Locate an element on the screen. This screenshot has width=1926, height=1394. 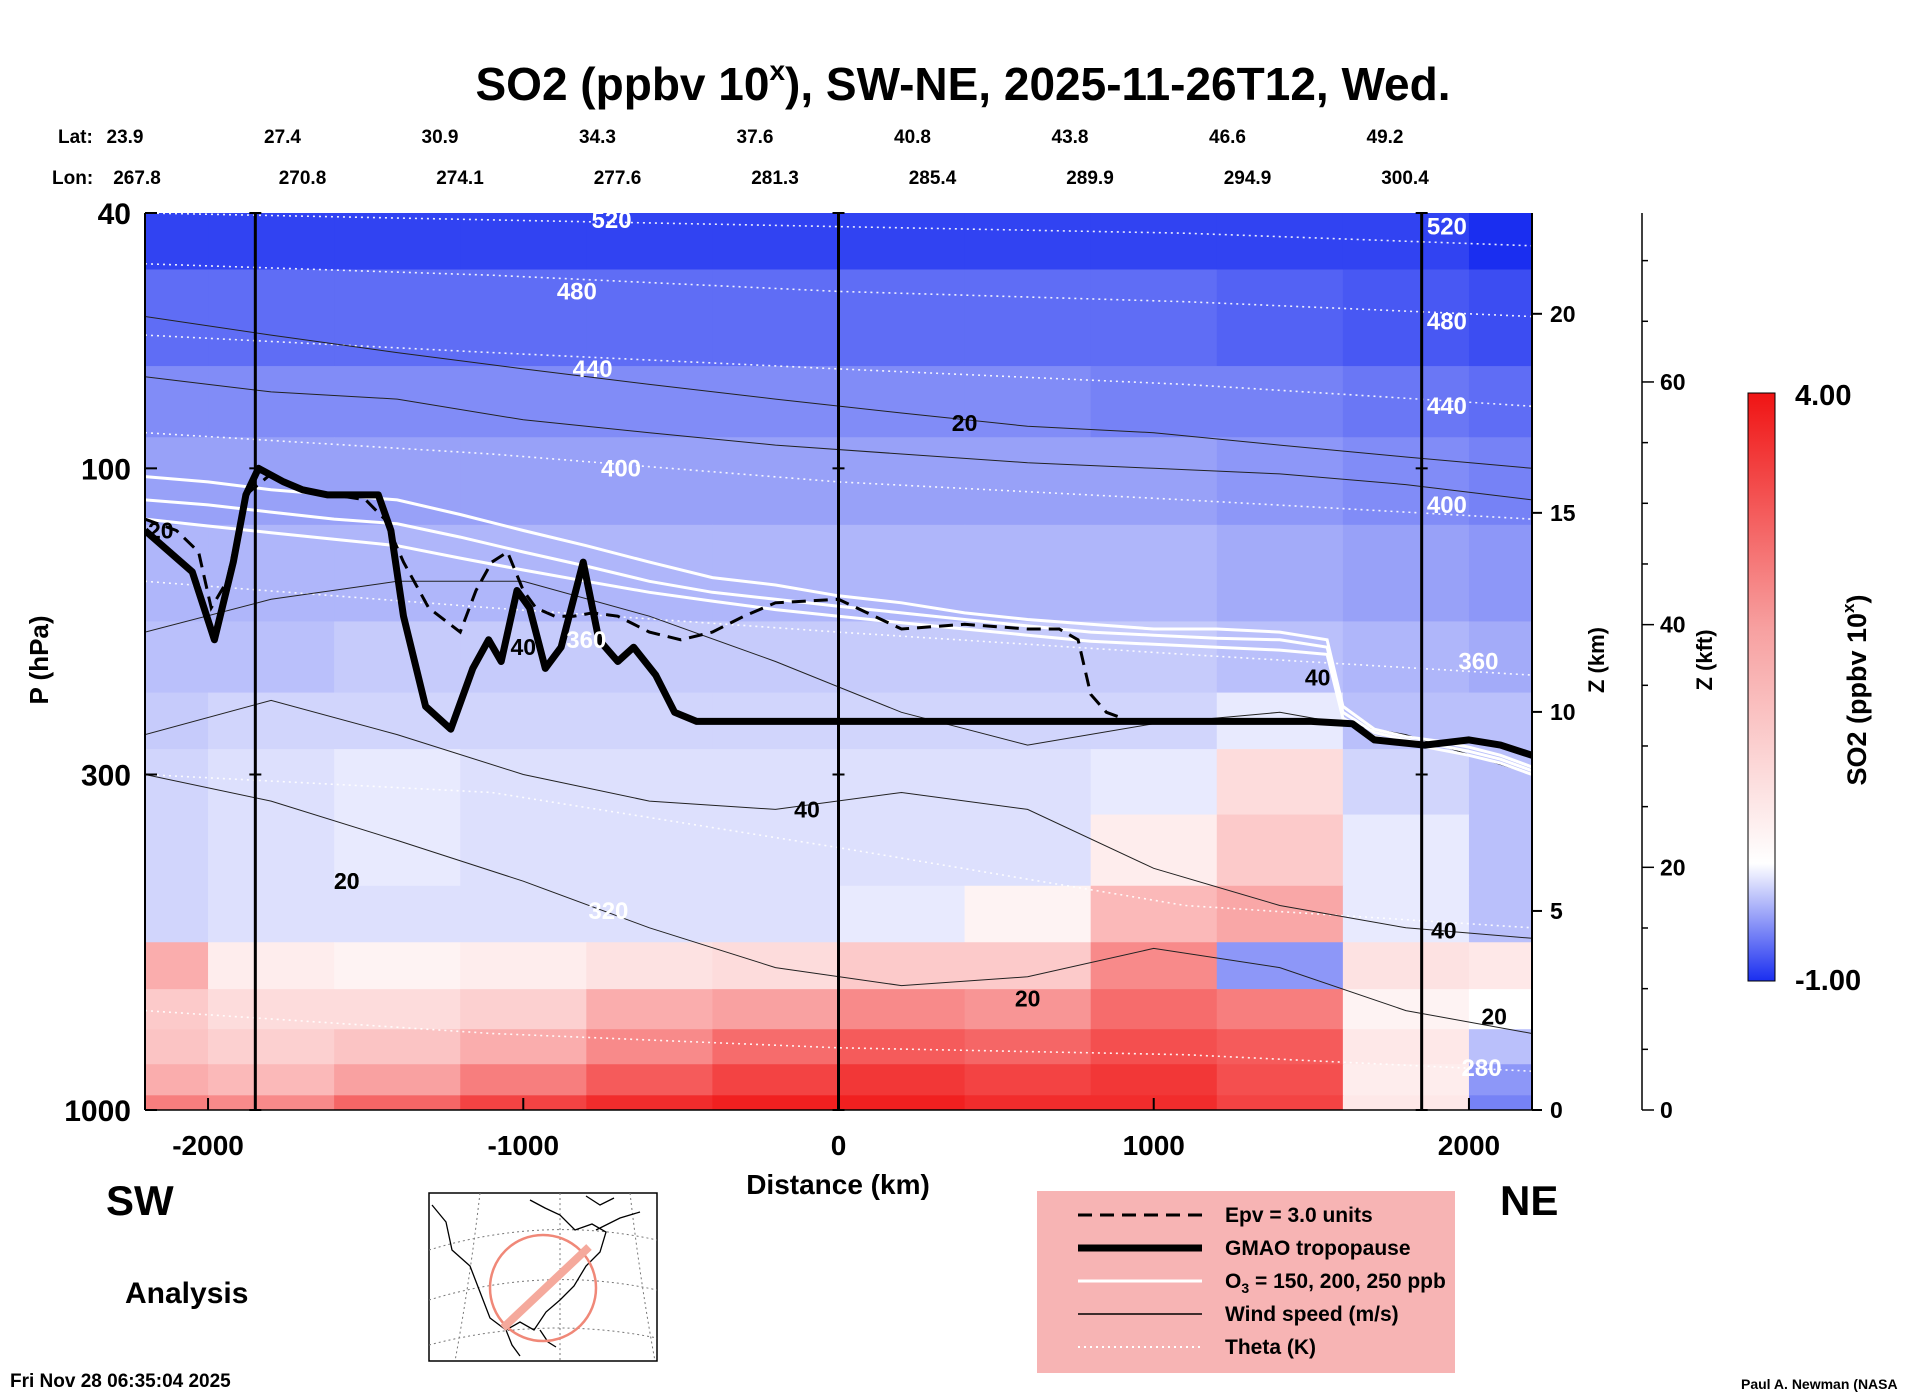
longitude-value: 289.9 is located at coordinates (1090, 178).